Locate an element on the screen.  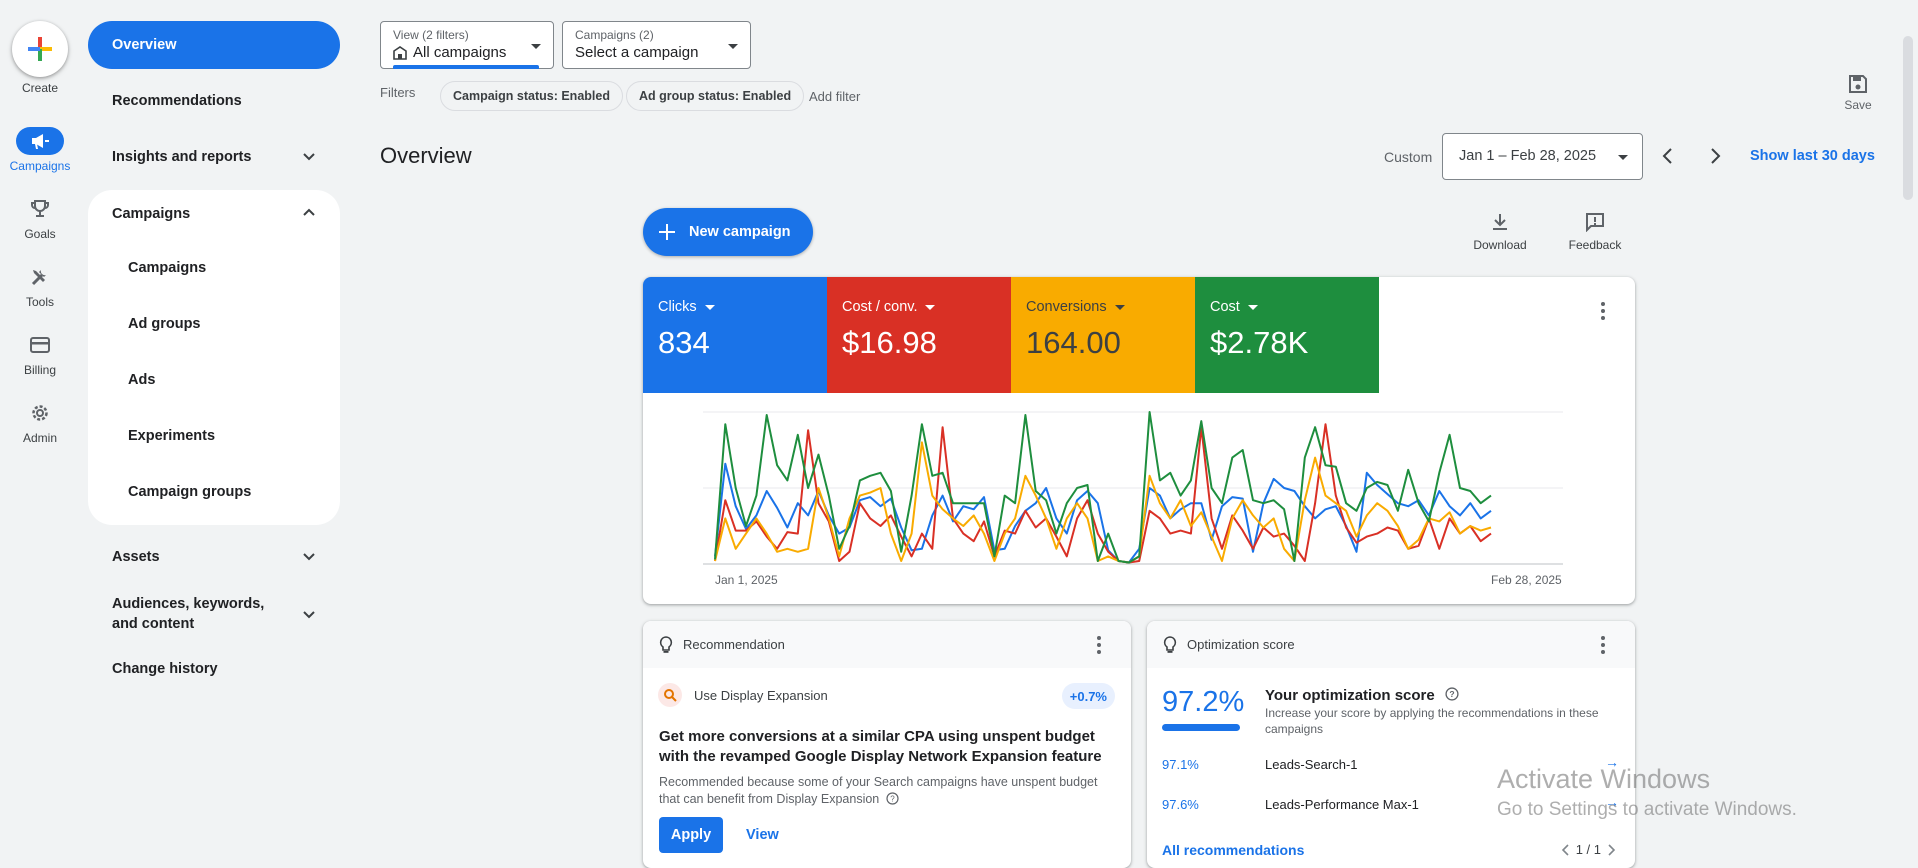
performance-line-chart is located at coordinates (1133, 488).